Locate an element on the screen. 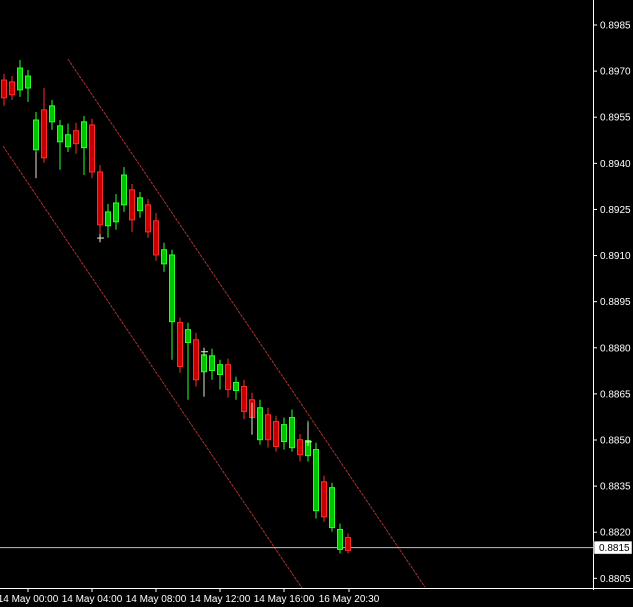 This screenshot has height=607, width=633. time-tick-label: 14 May 08:00 is located at coordinates (156, 599).